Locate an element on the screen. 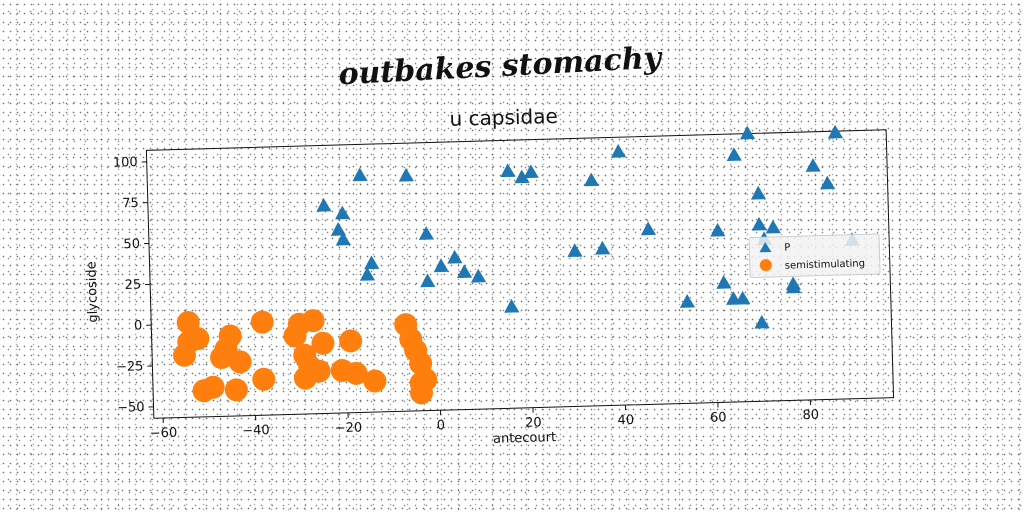  chart-title: u capsidae is located at coordinates (503, 117).